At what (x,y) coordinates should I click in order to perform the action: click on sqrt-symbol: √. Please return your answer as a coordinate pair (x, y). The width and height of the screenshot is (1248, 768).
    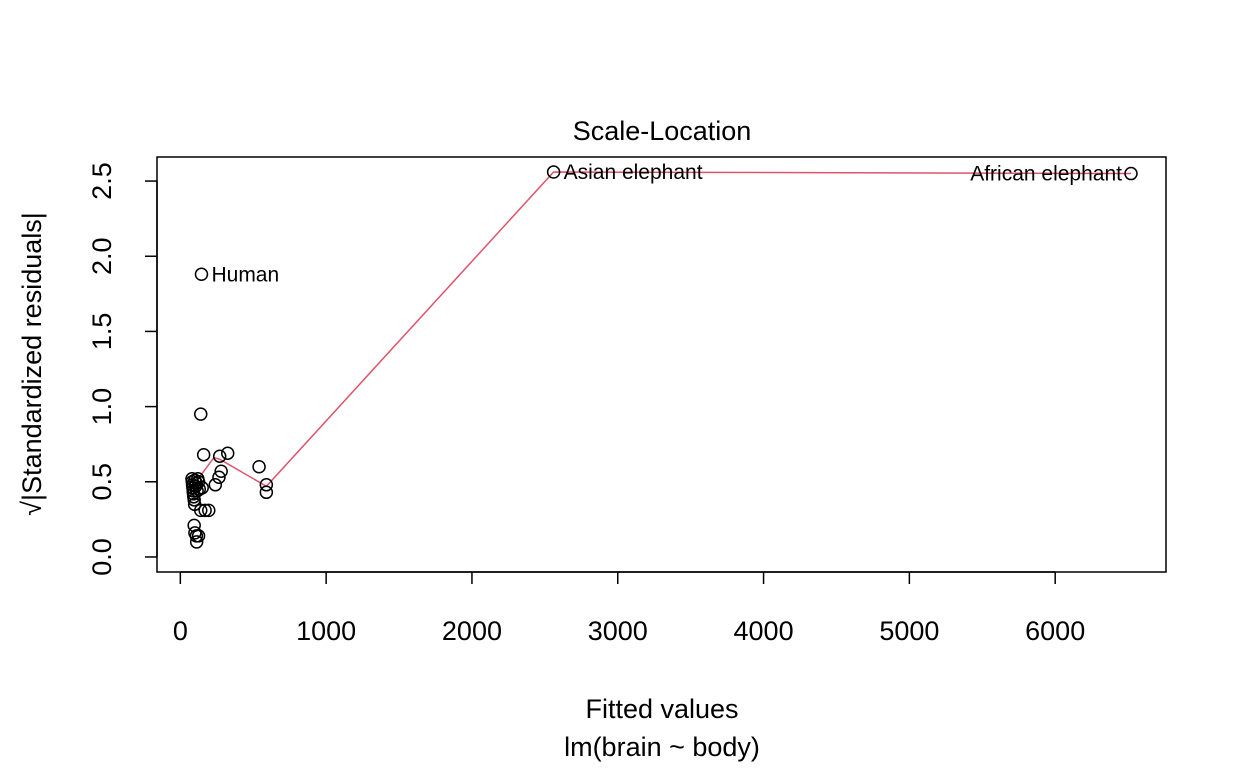
    Looking at the image, I should click on (32, 508).